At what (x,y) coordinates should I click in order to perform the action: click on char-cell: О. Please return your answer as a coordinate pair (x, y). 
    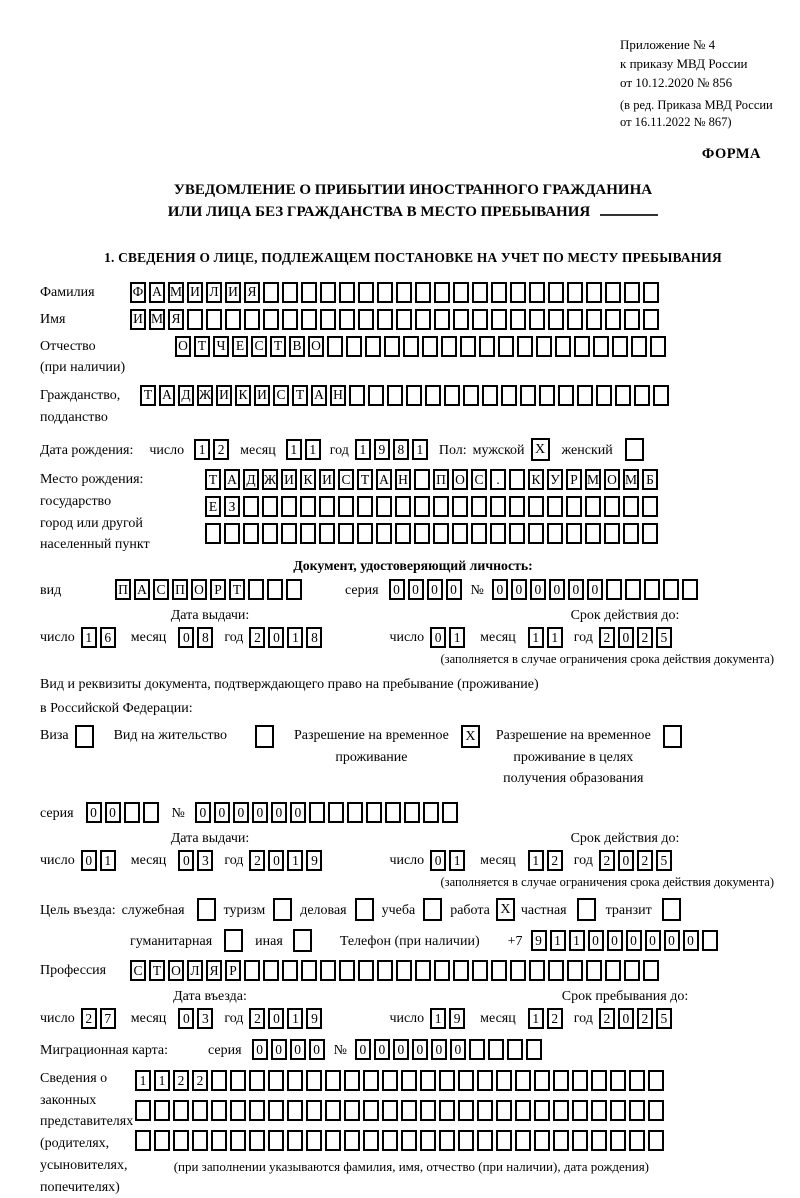
    Looking at the image, I should click on (316, 346).